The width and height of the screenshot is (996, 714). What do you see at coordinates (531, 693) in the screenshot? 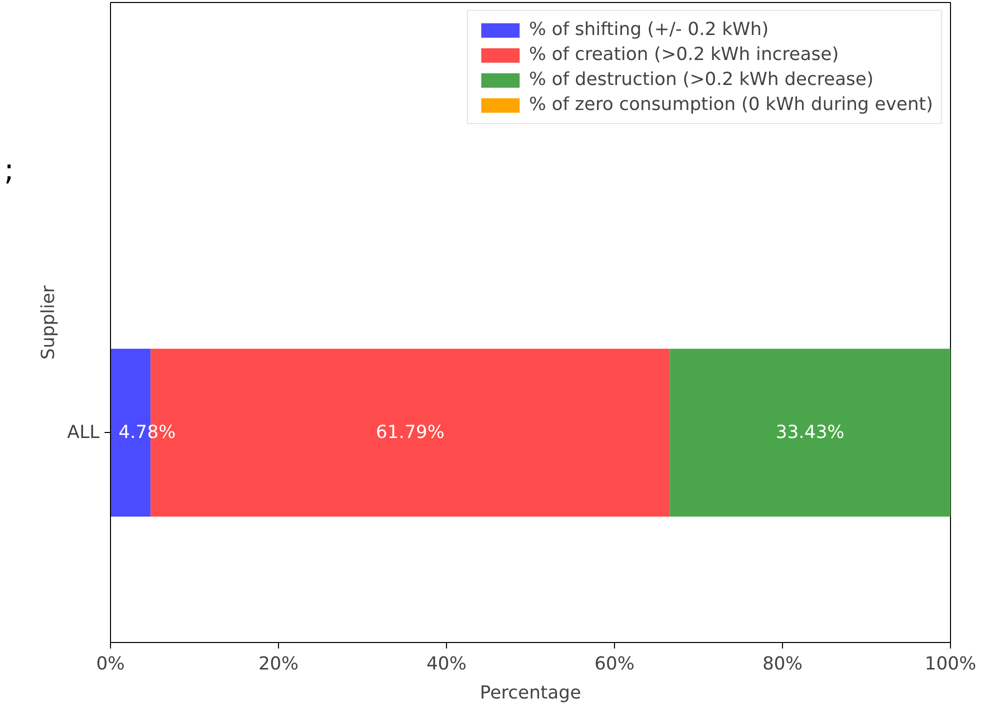
I see `x-axis-title: Percentage` at bounding box center [531, 693].